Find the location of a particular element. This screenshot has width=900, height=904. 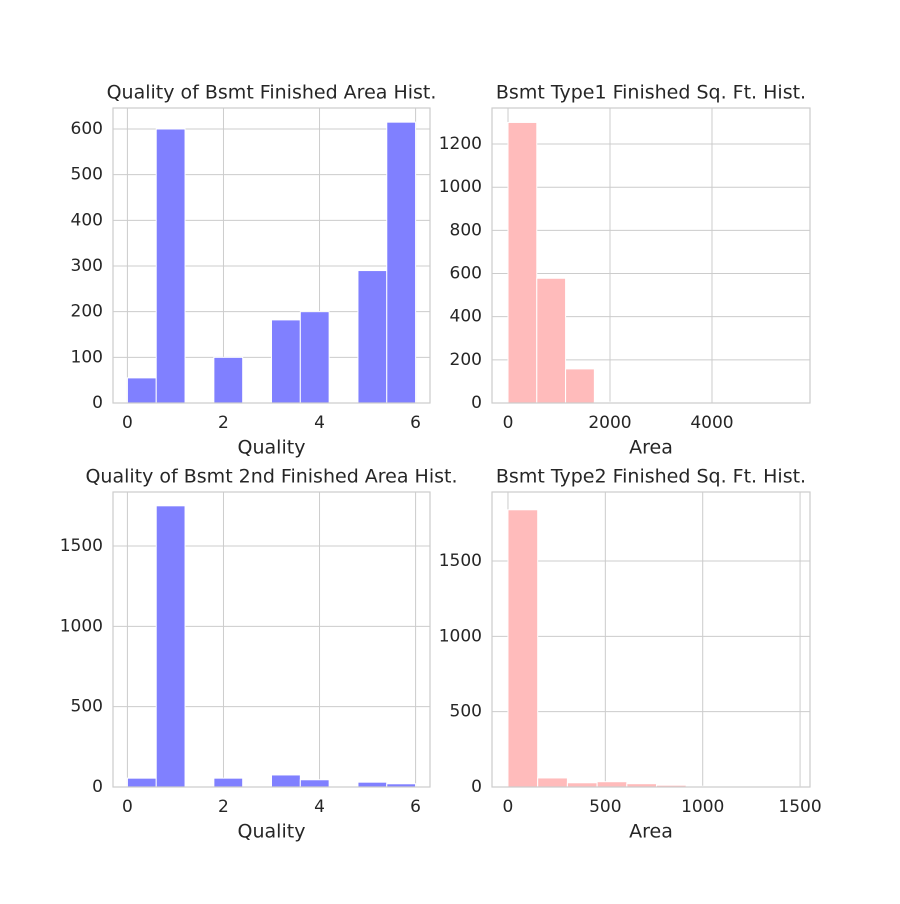

plot-area is located at coordinates (651, 639).